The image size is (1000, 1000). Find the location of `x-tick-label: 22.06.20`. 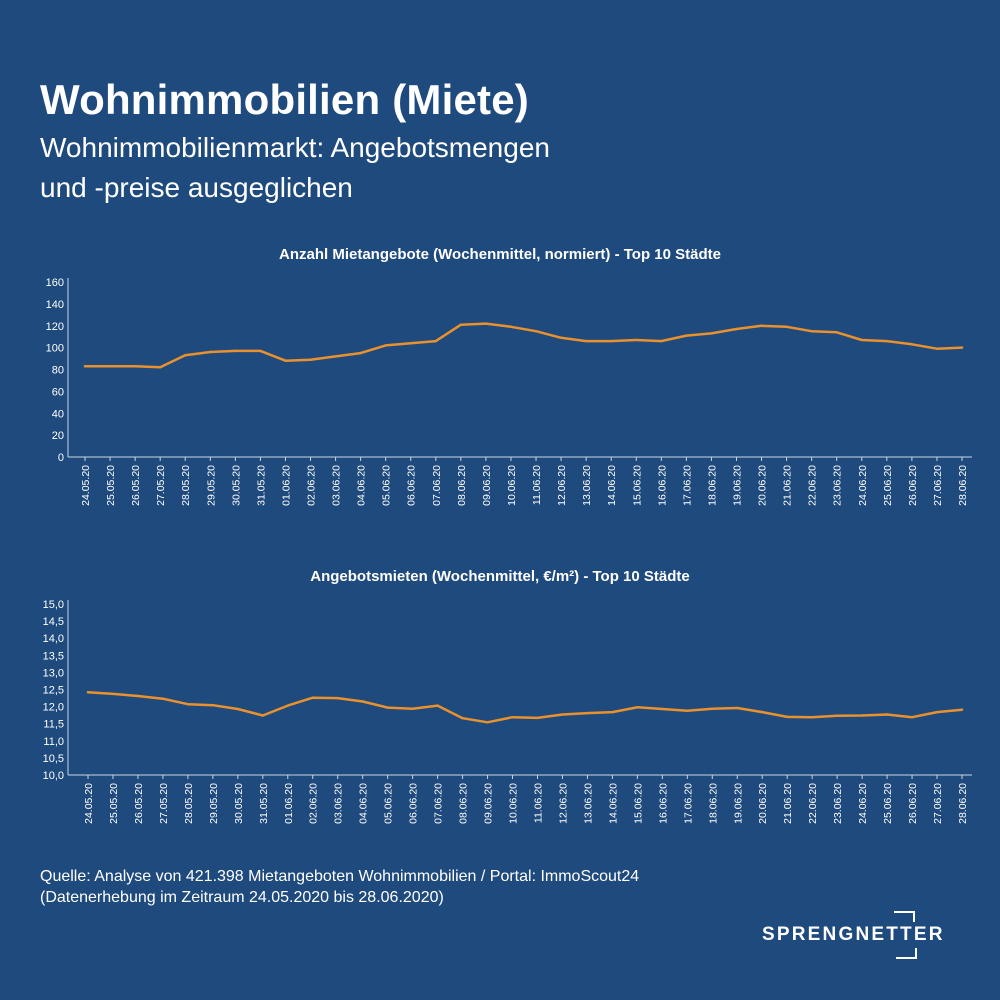

x-tick-label: 22.06.20 is located at coordinates (813, 485).